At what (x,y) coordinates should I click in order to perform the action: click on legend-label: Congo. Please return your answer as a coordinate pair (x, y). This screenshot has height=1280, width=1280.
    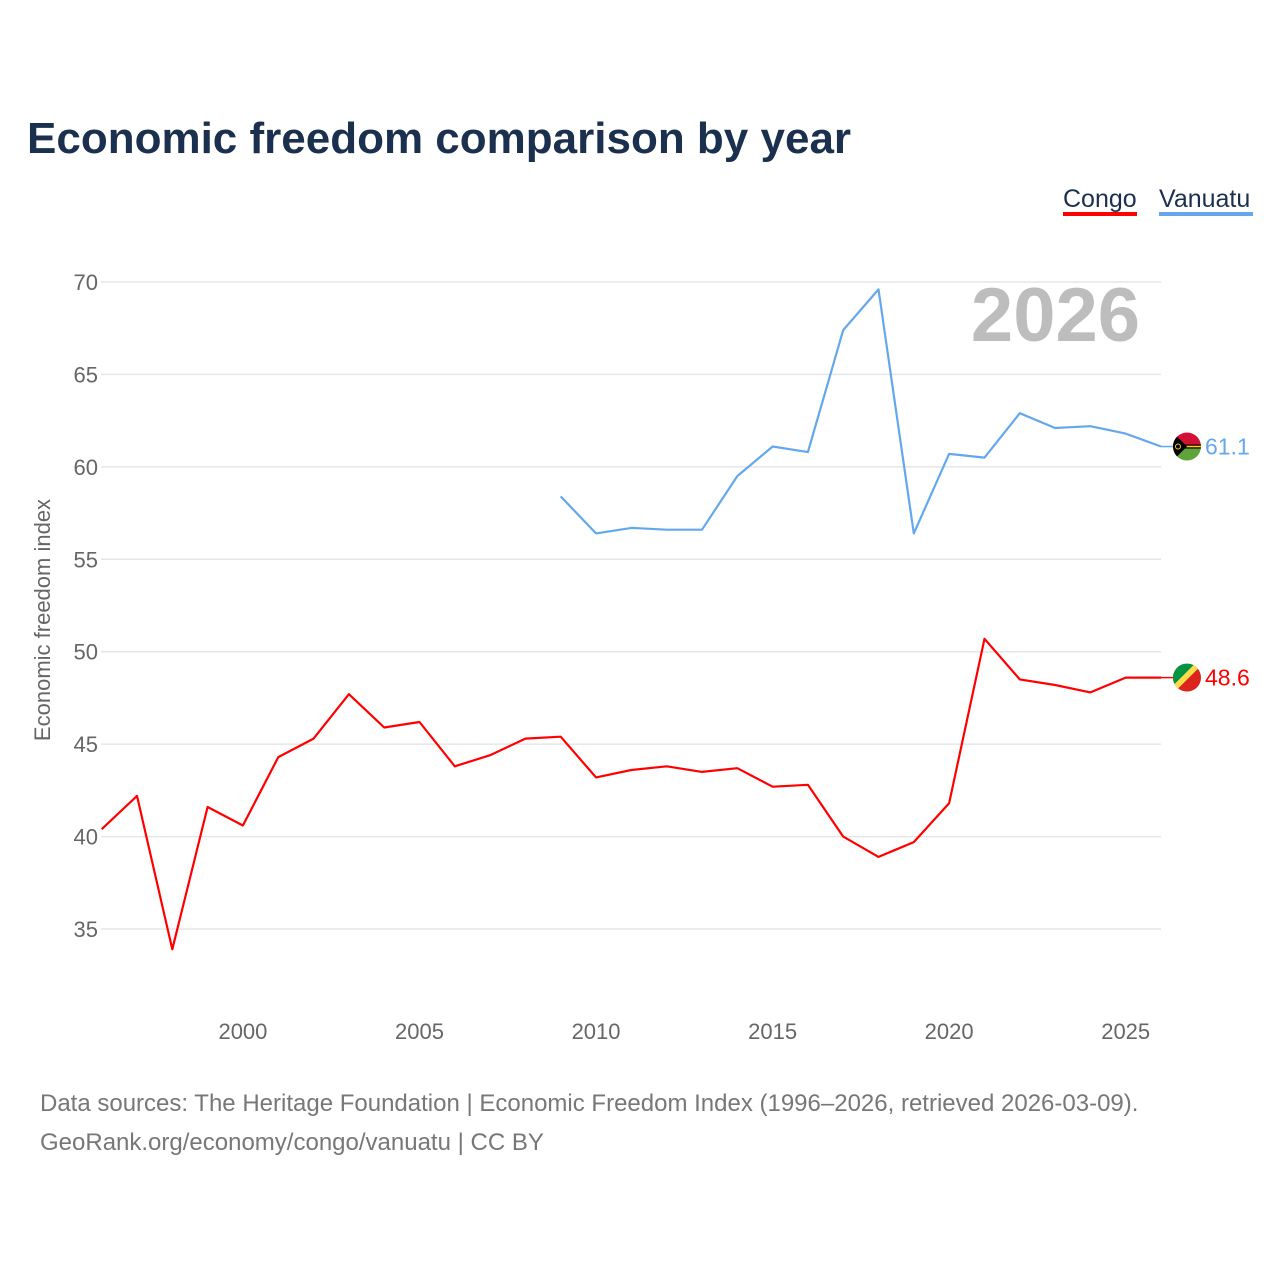
    Looking at the image, I should click on (1100, 199).